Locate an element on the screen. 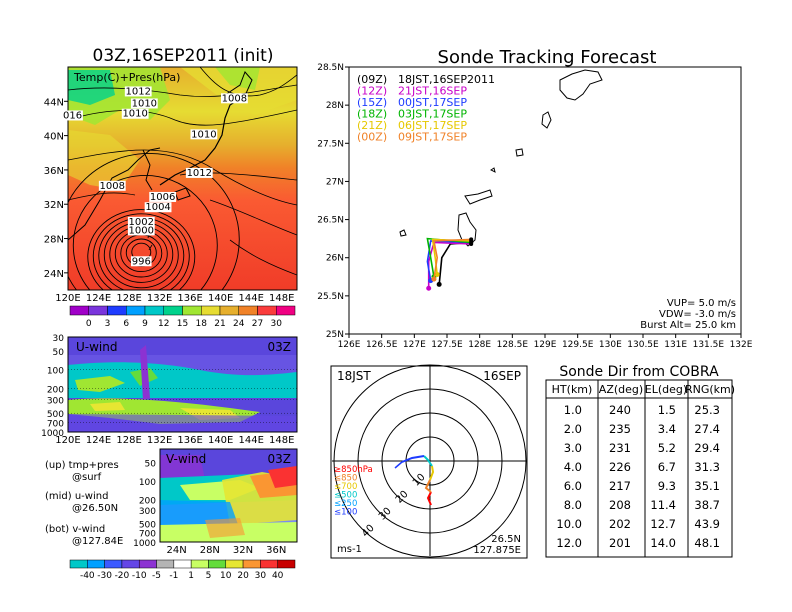 The image size is (792, 612). u-pressure-label: 700 is located at coordinates (55, 424).